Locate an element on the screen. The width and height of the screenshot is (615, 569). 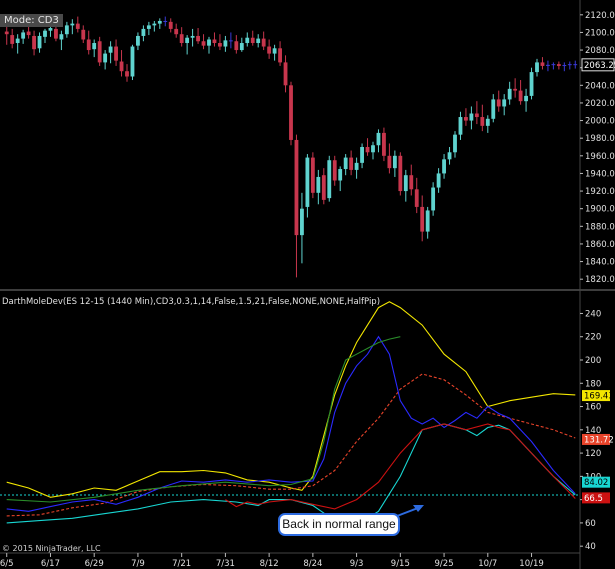
copyright-text: © 2015 NinjaTrader, LLC is located at coordinates (51, 548).